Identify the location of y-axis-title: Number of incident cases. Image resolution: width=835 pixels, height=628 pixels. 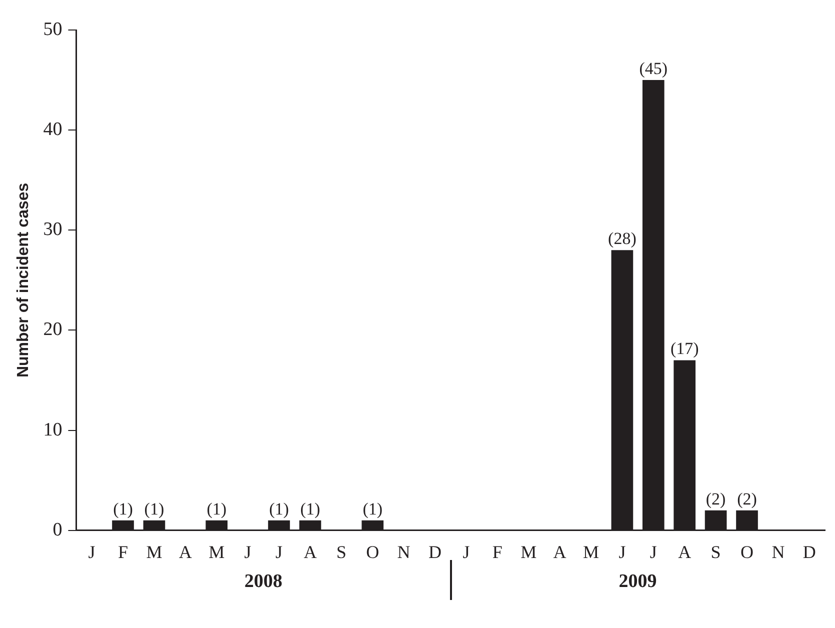
(23, 280).